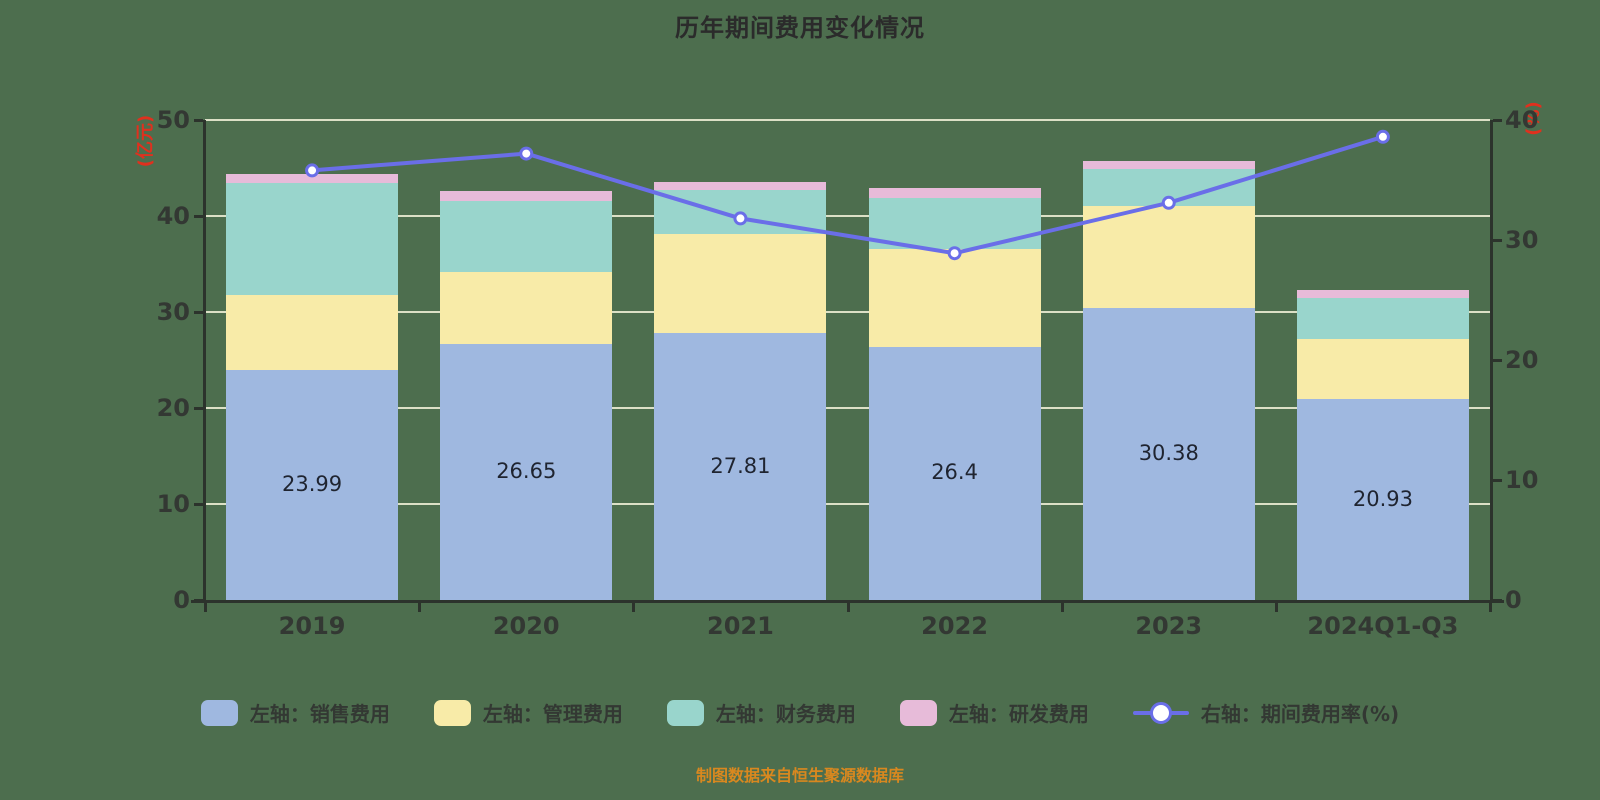  Describe the element at coordinates (954, 626) in the screenshot. I see `x-axis-category-label: 2022` at that location.